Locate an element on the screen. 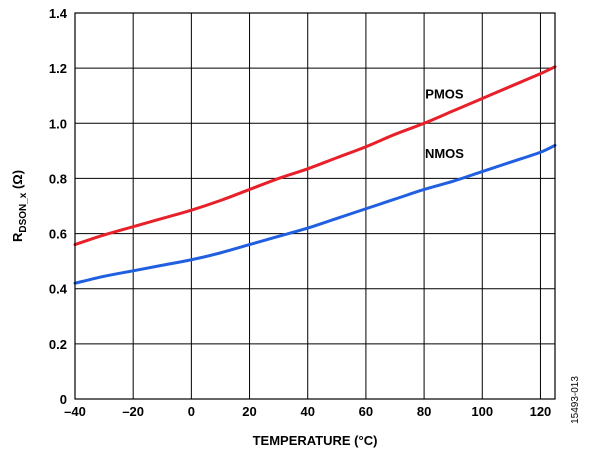  x-axis-title: TEMPERATURE (°C) is located at coordinates (315, 440).